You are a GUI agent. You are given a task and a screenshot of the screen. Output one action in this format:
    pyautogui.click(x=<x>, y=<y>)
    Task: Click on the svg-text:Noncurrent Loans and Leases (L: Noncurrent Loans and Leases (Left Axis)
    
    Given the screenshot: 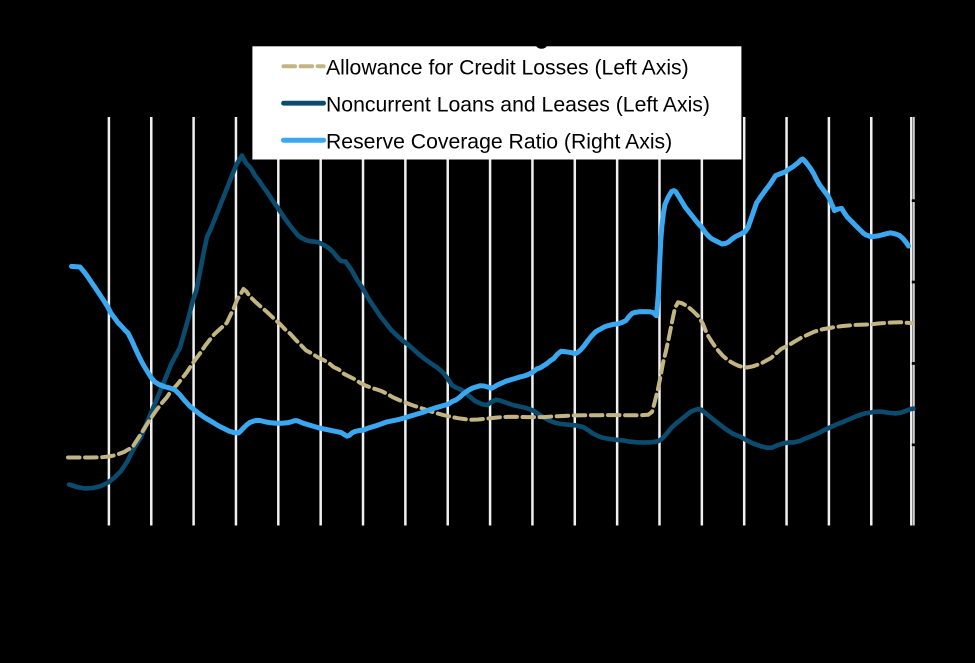 What is the action you would take?
    pyautogui.click(x=518, y=105)
    